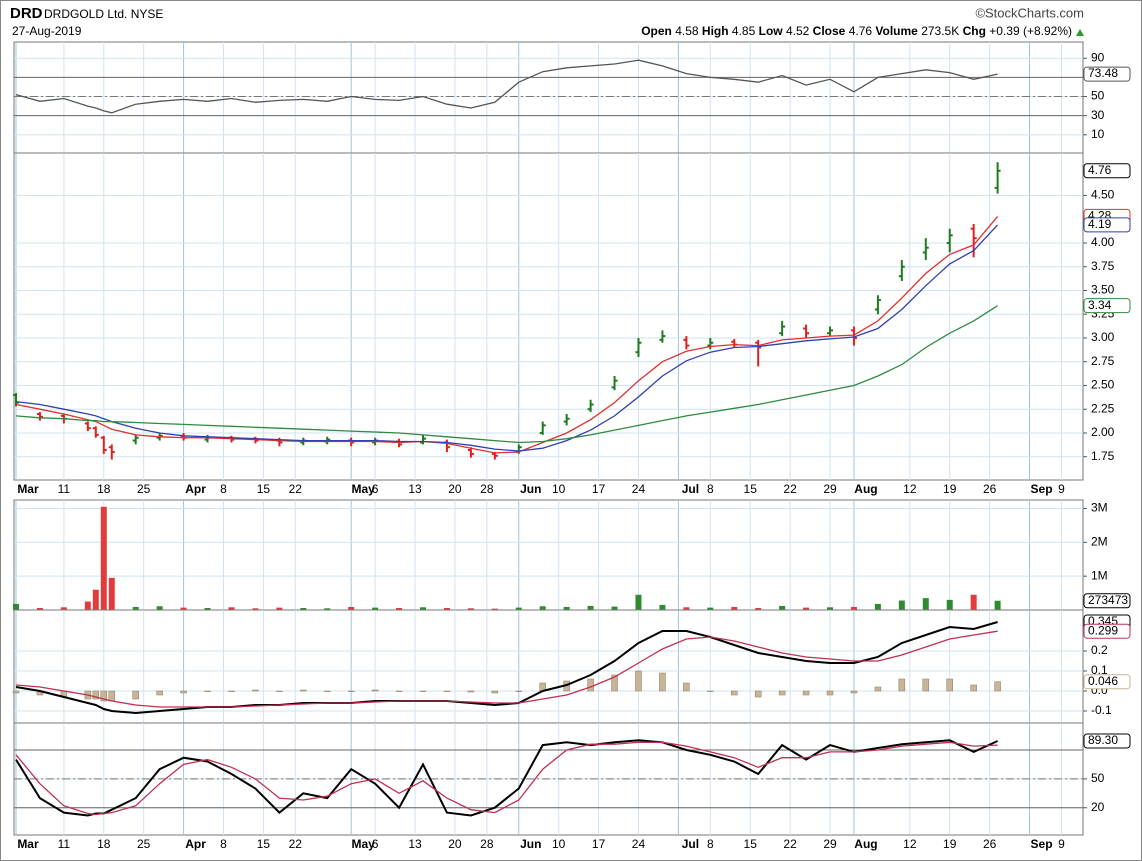 This screenshot has width=1142, height=861. Describe the element at coordinates (1098, 57) in the screenshot. I see `y-tick-label: 90` at that location.